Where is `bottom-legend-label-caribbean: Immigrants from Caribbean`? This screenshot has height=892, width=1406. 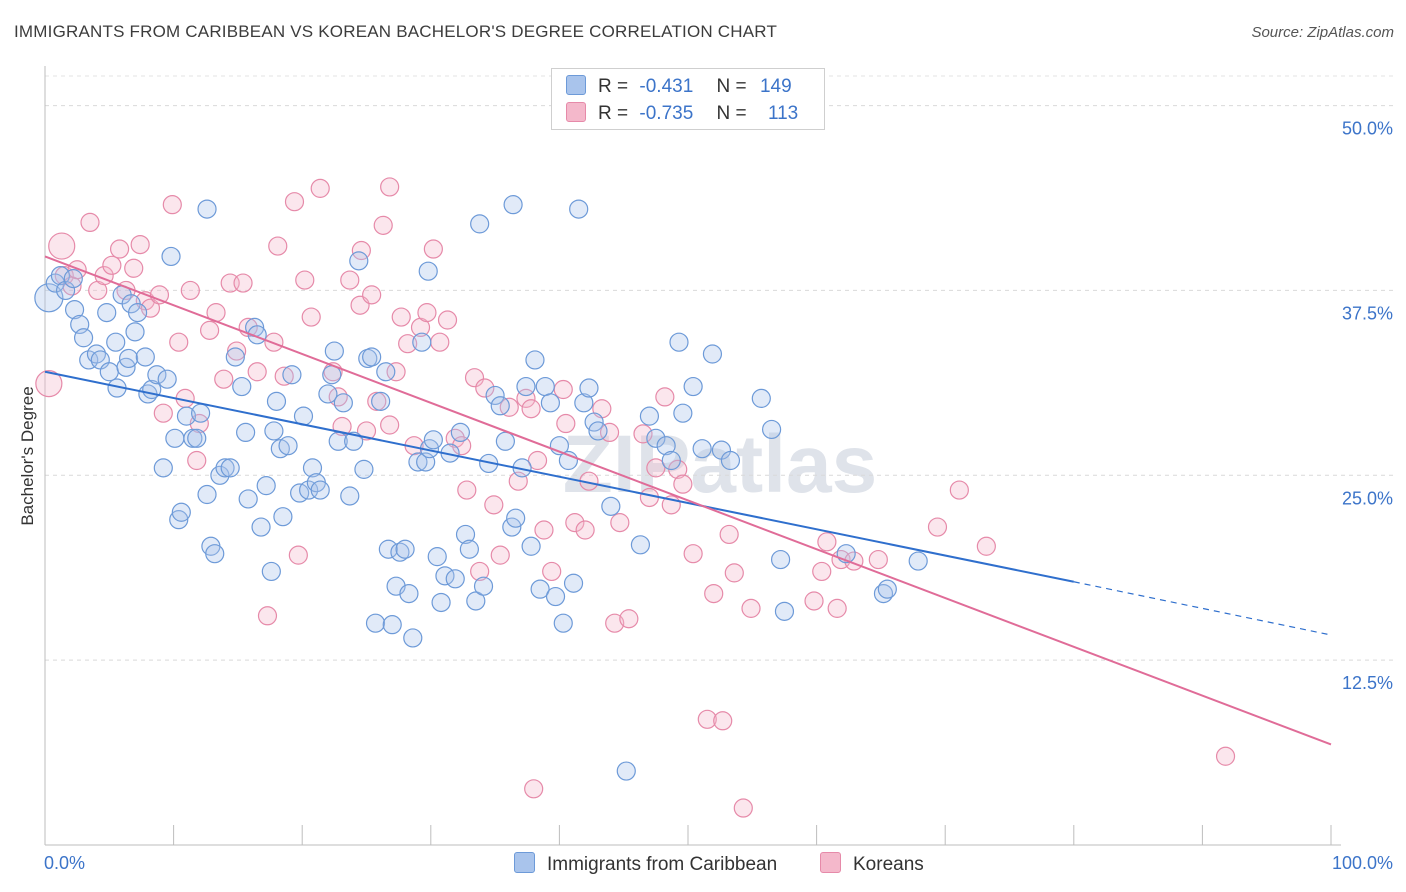 bottom-legend-label-caribbean: Immigrants from Caribbean is located at coordinates (662, 864).